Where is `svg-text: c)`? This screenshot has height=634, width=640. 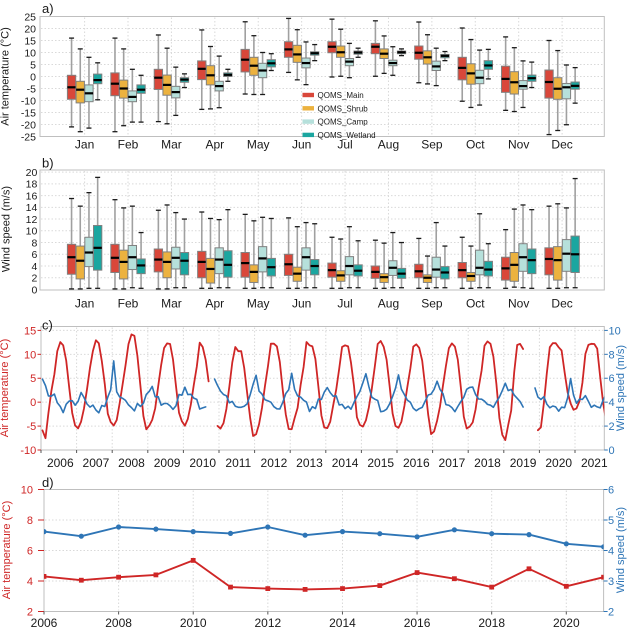 svg-text: c) is located at coordinates (47, 325).